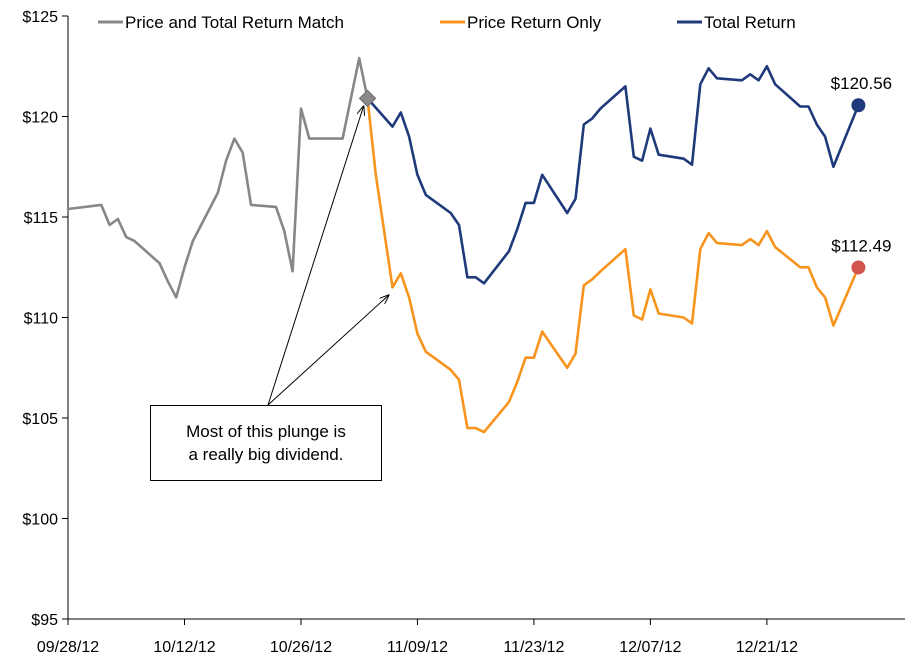 The image size is (911, 662). What do you see at coordinates (266, 431) in the screenshot?
I see `annotation-line-1: Most of this plunge is` at bounding box center [266, 431].